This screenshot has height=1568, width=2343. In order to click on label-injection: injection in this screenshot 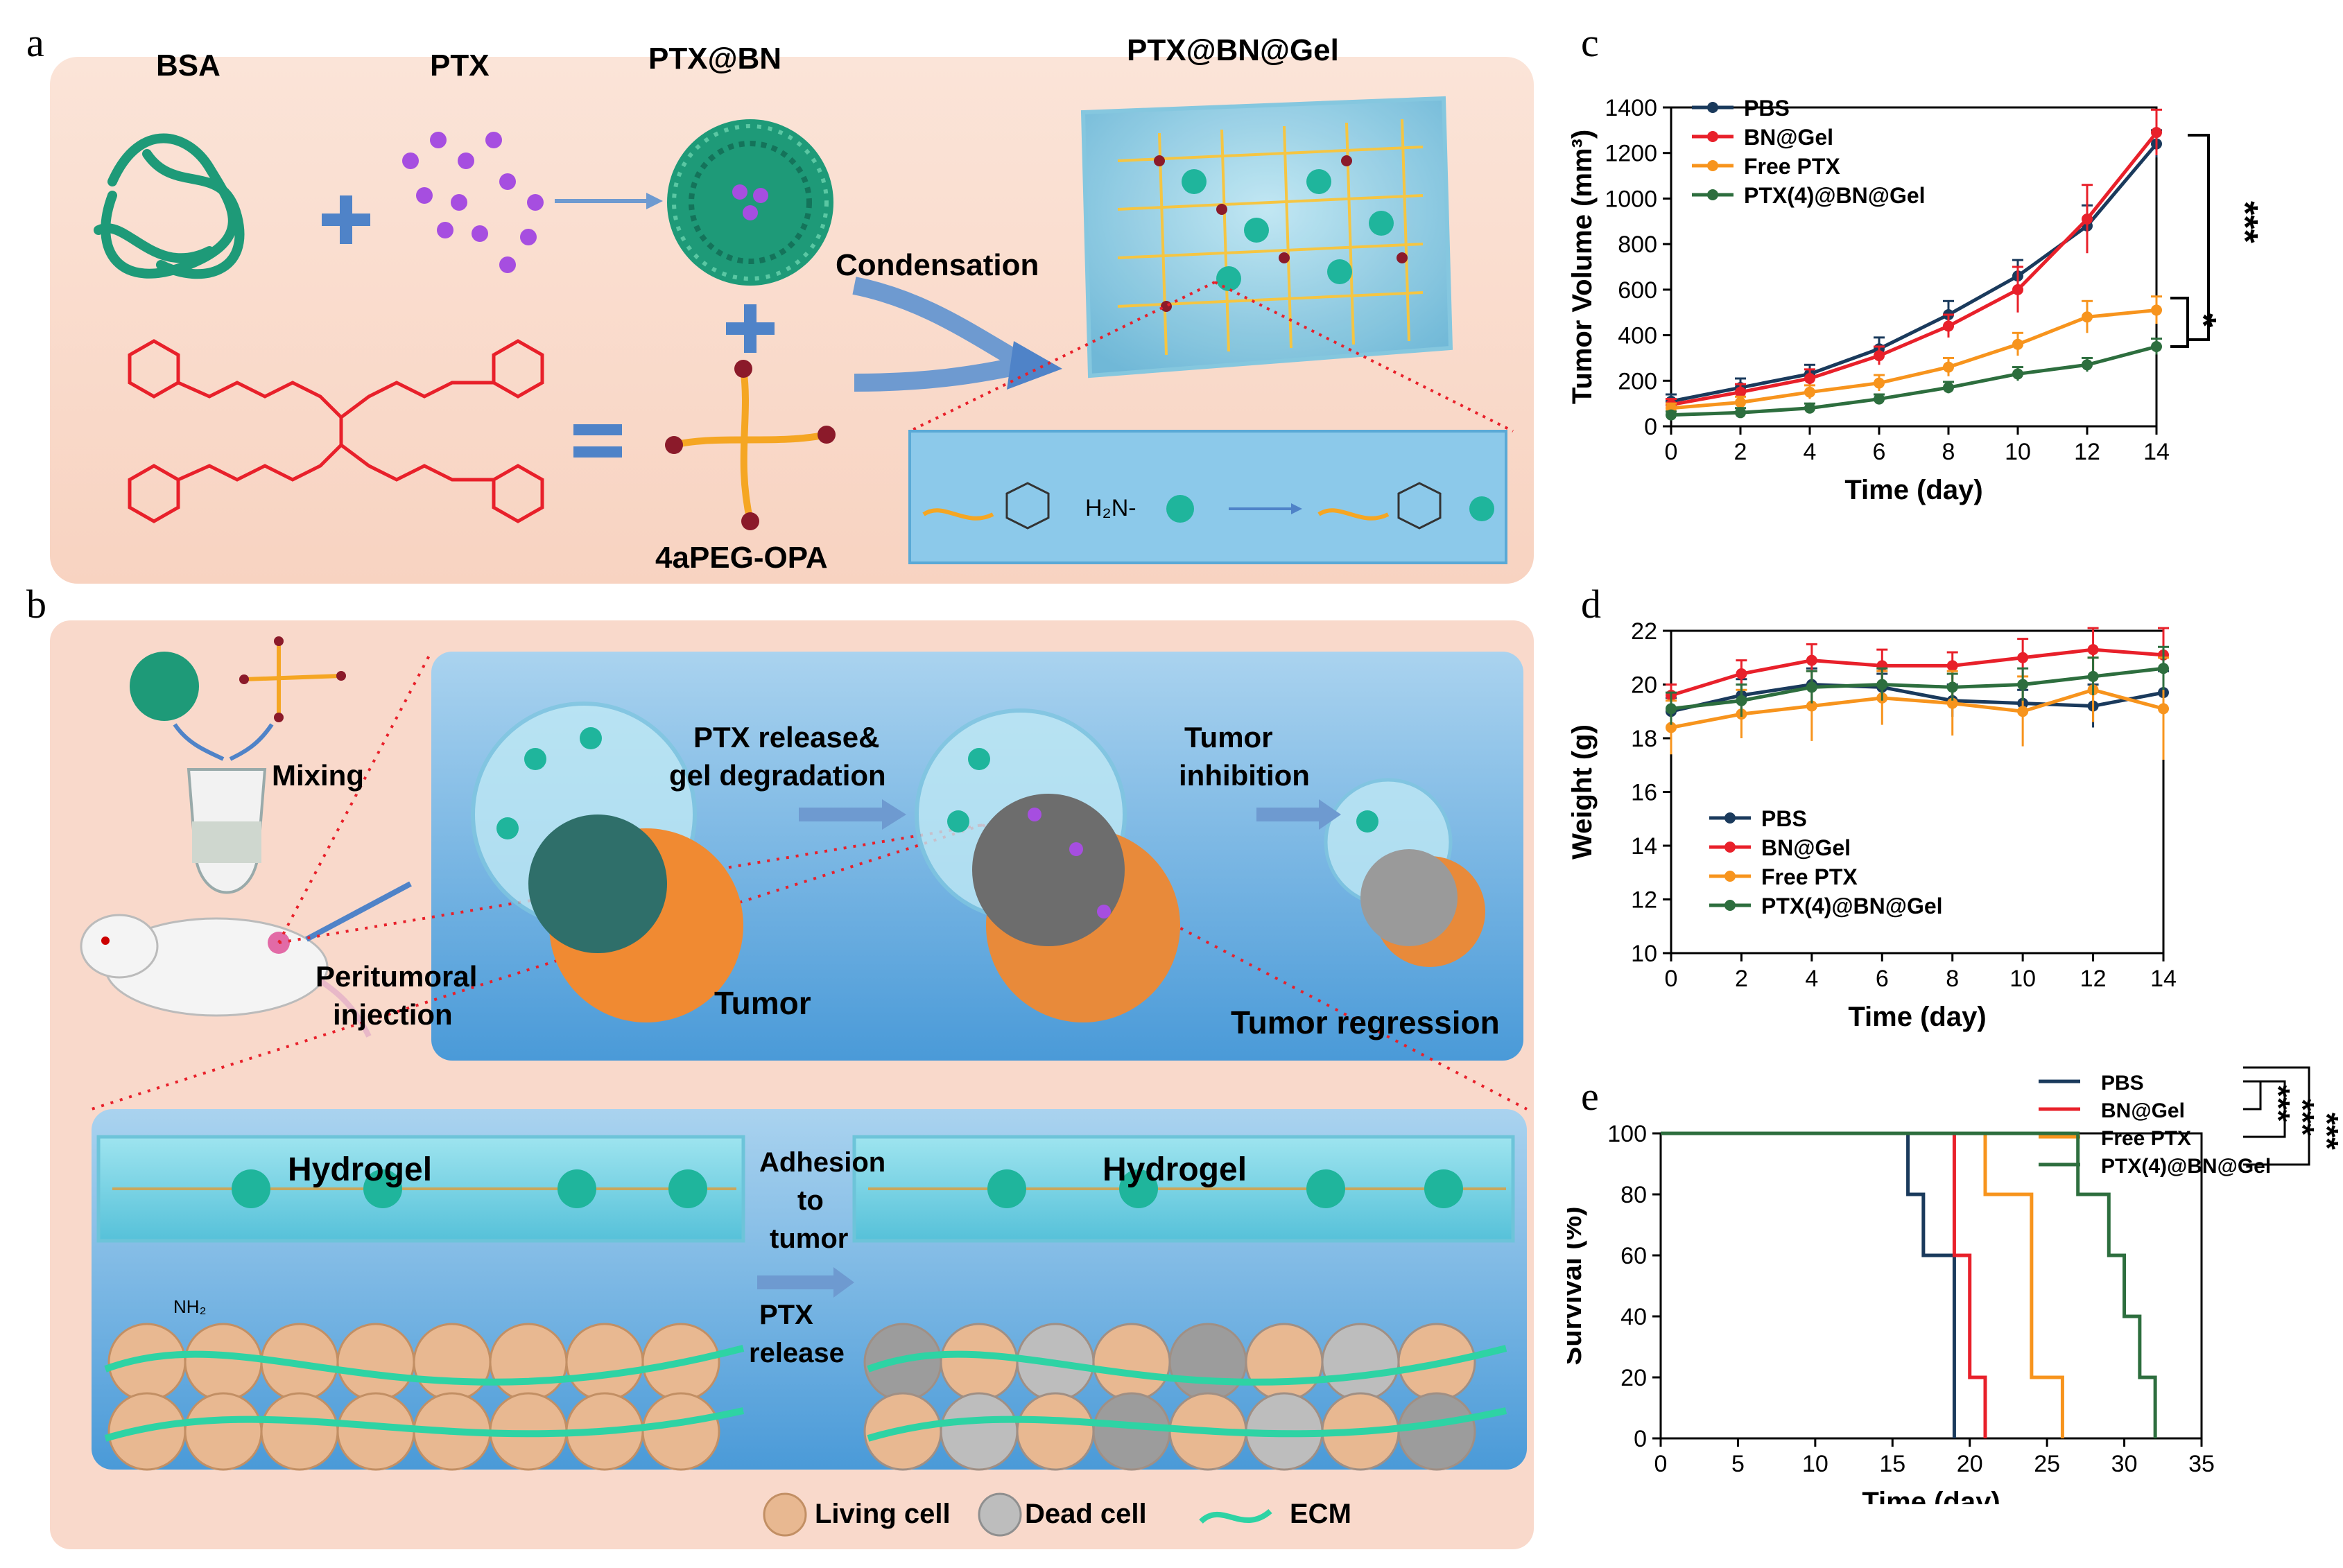, I will do `click(393, 1014)`.